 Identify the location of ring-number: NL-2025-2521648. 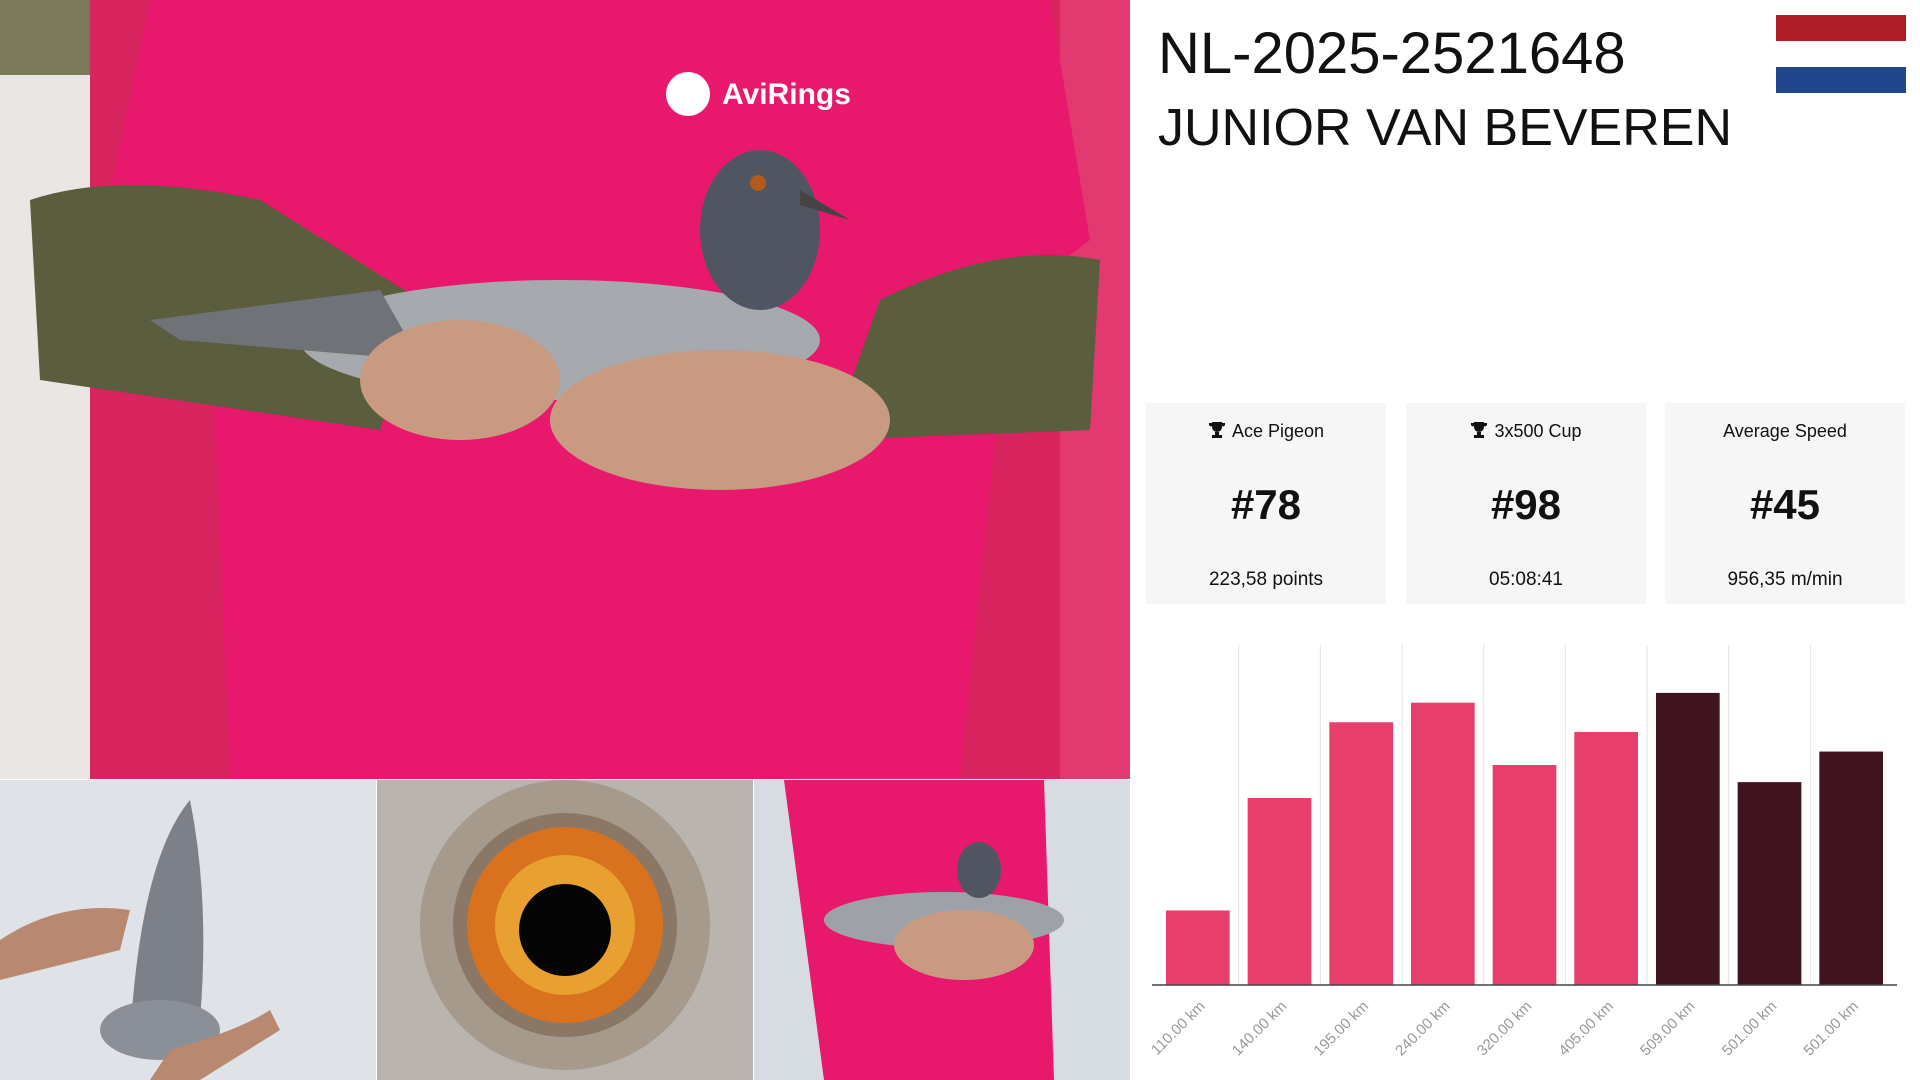
(1392, 53).